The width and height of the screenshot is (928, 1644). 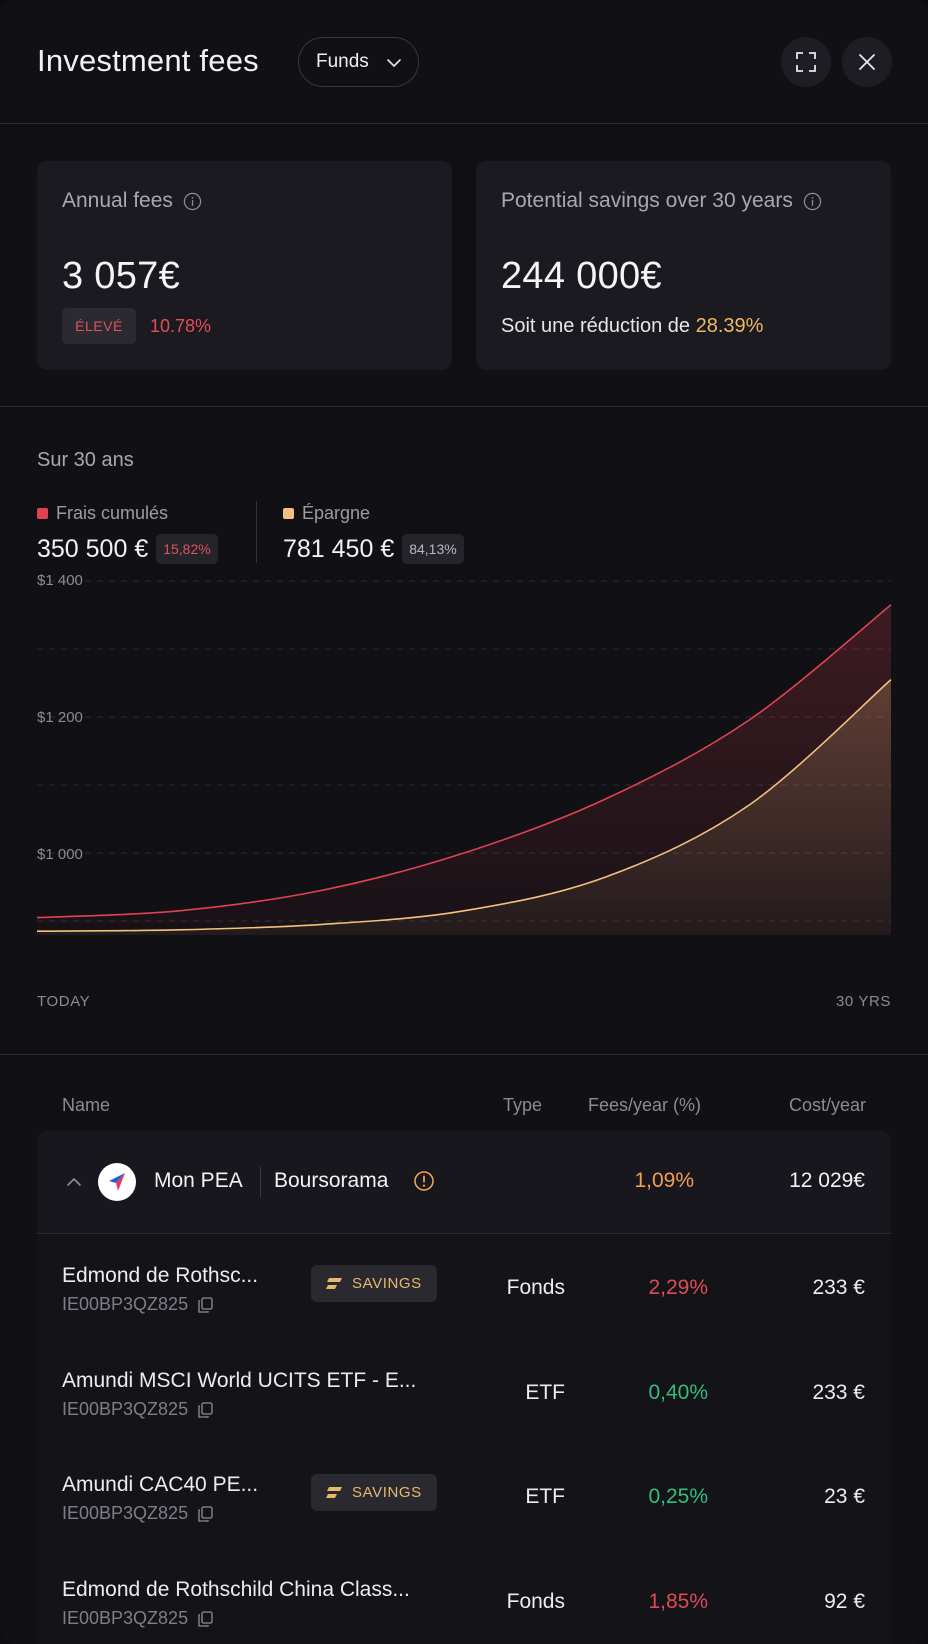 What do you see at coordinates (863, 1001) in the screenshot?
I see `x-tick-30yrs: 30 YRS` at bounding box center [863, 1001].